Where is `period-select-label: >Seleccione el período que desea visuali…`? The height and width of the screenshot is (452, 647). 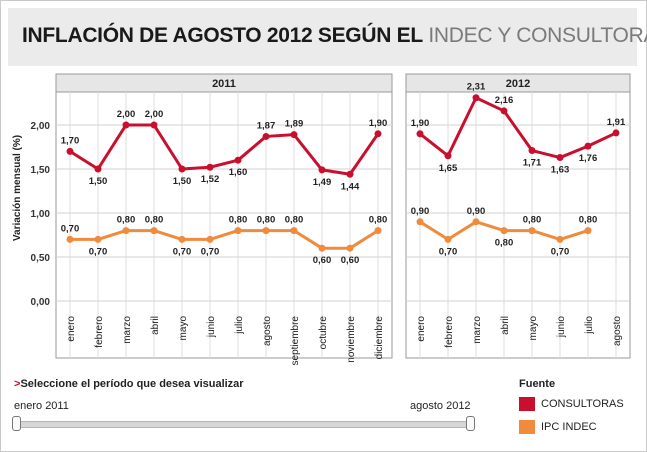 period-select-label: >Seleccione el período que desea visuali… is located at coordinates (129, 384).